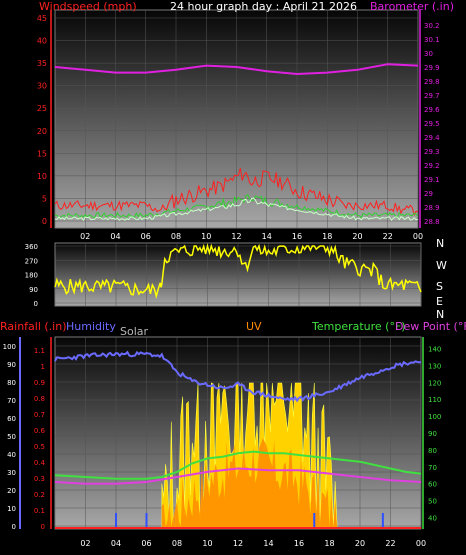  I want to click on baro-tick-label: 29.7, so click(432, 96).